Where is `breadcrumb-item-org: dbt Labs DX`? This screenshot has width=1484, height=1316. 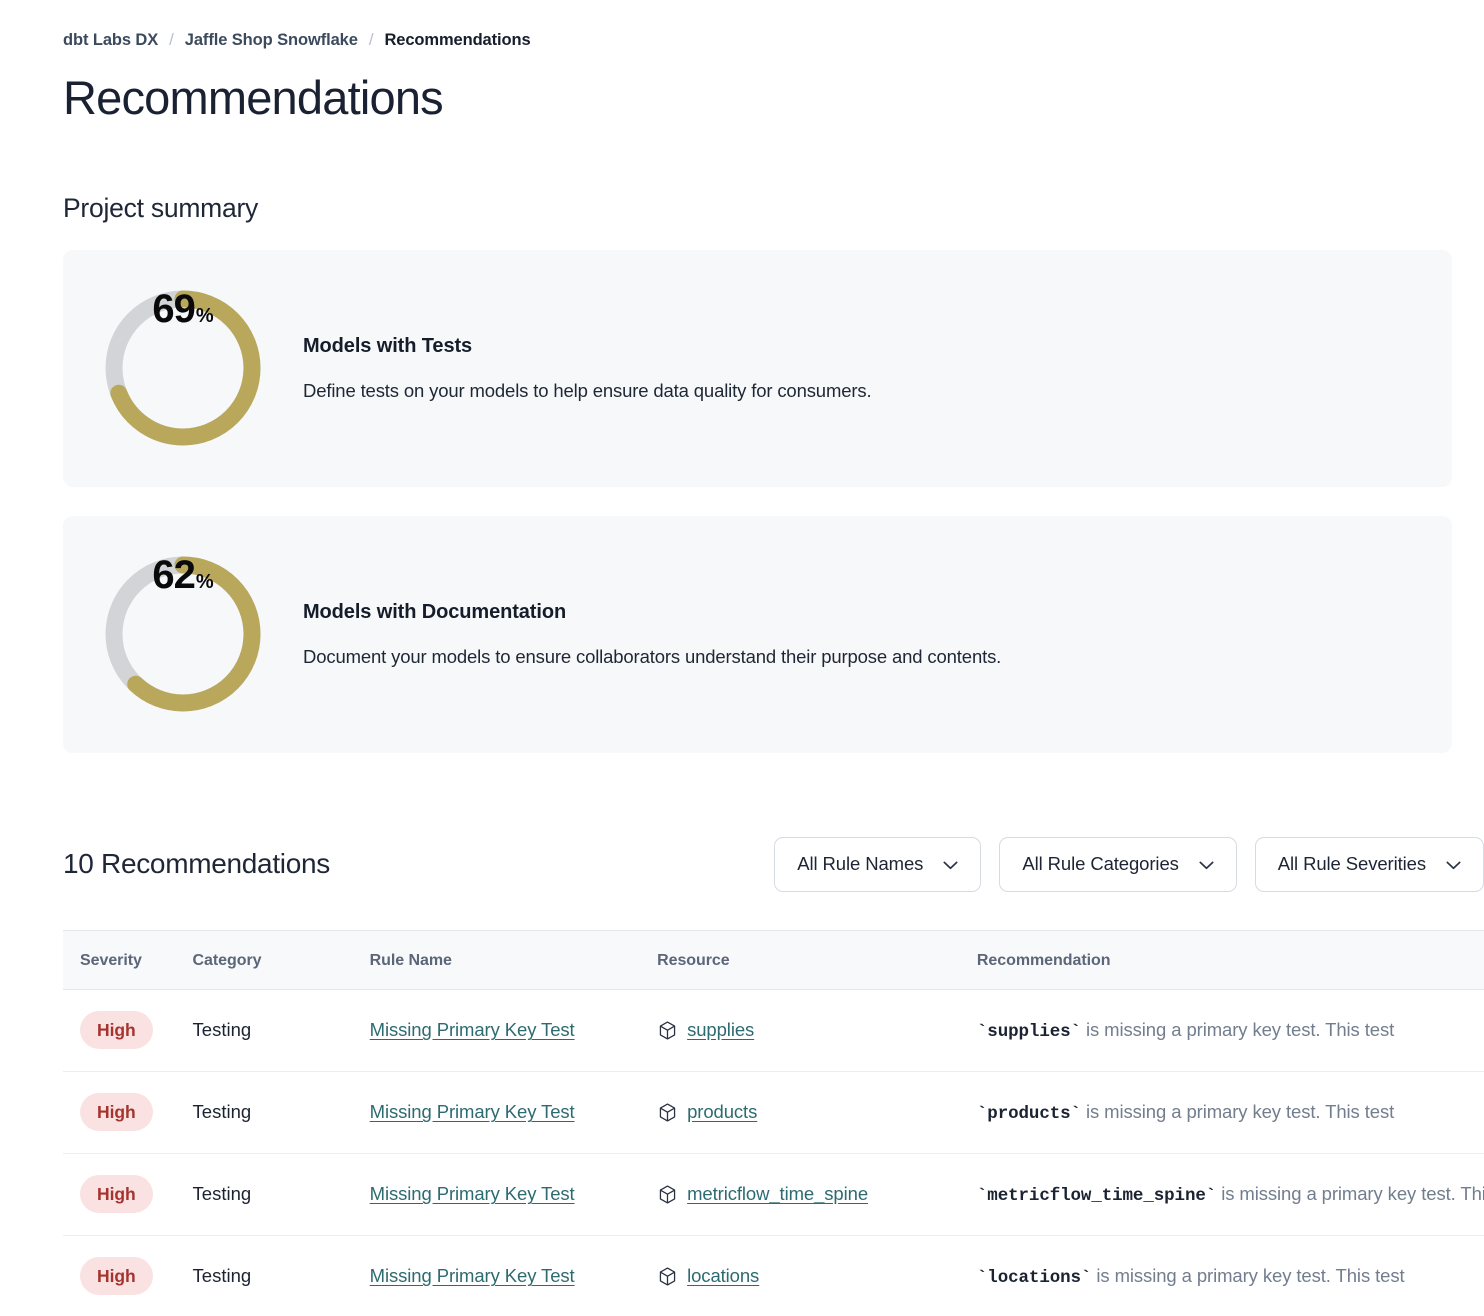
breadcrumb-item-org: dbt Labs DX is located at coordinates (111, 39).